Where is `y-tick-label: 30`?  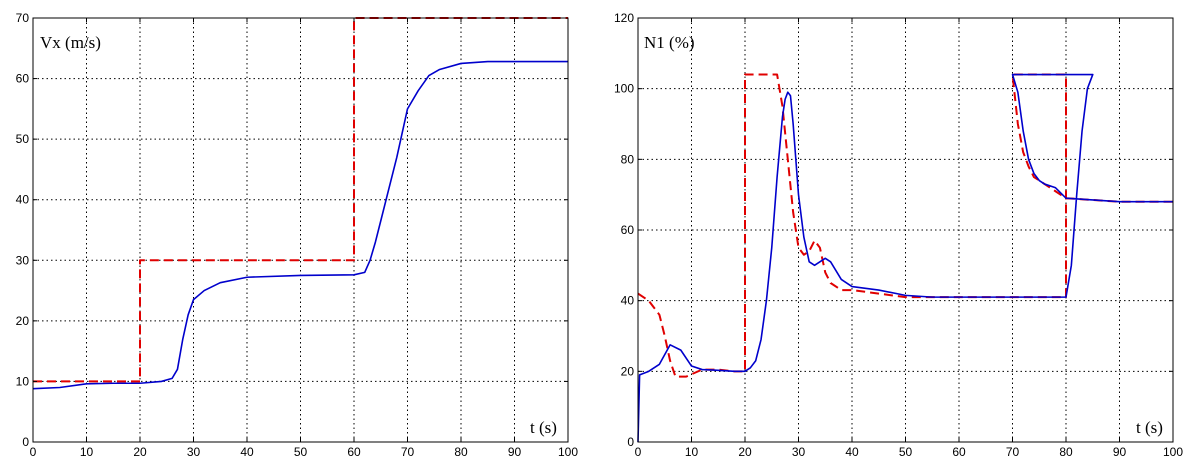 y-tick-label: 30 is located at coordinates (23, 260).